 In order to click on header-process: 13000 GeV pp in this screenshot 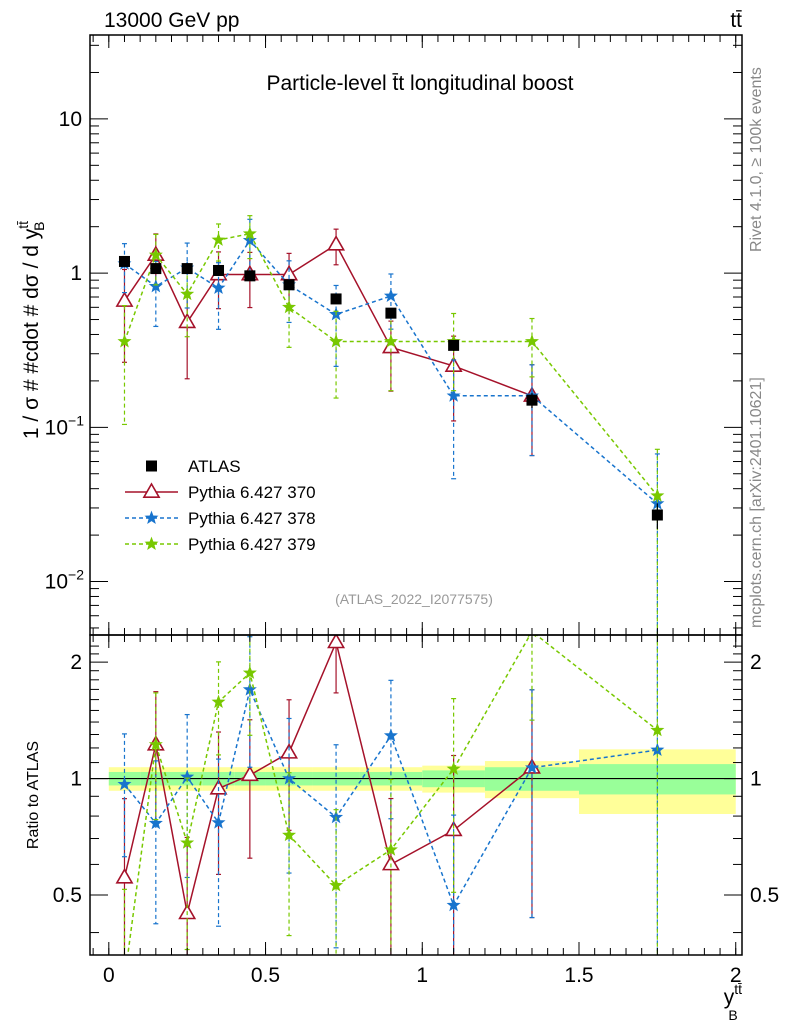, I will do `click(171, 20)`.